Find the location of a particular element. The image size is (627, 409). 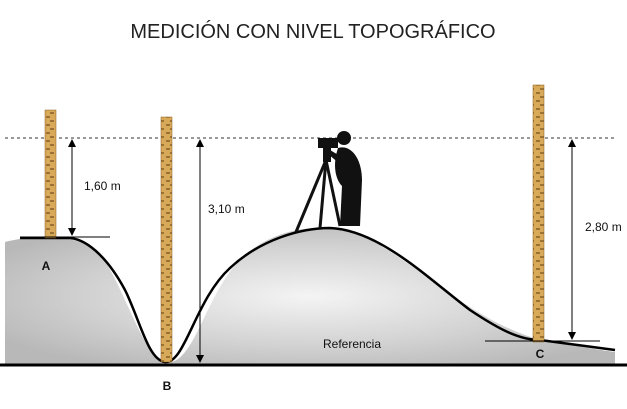

point-label: C is located at coordinates (540, 354).